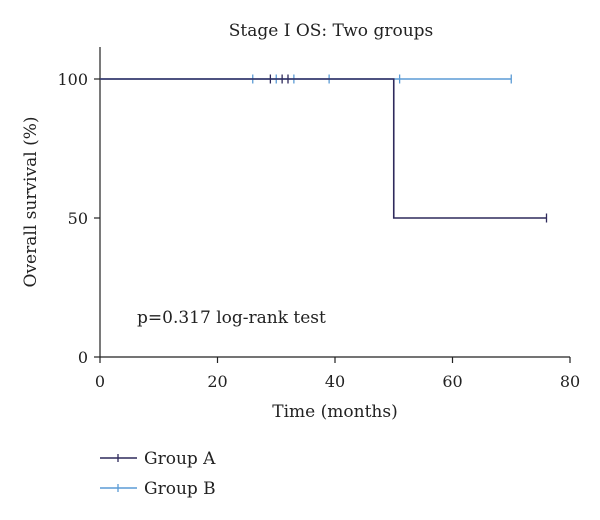  Describe the element at coordinates (180, 489) in the screenshot. I see `group-b-legend-label: Group B` at that location.